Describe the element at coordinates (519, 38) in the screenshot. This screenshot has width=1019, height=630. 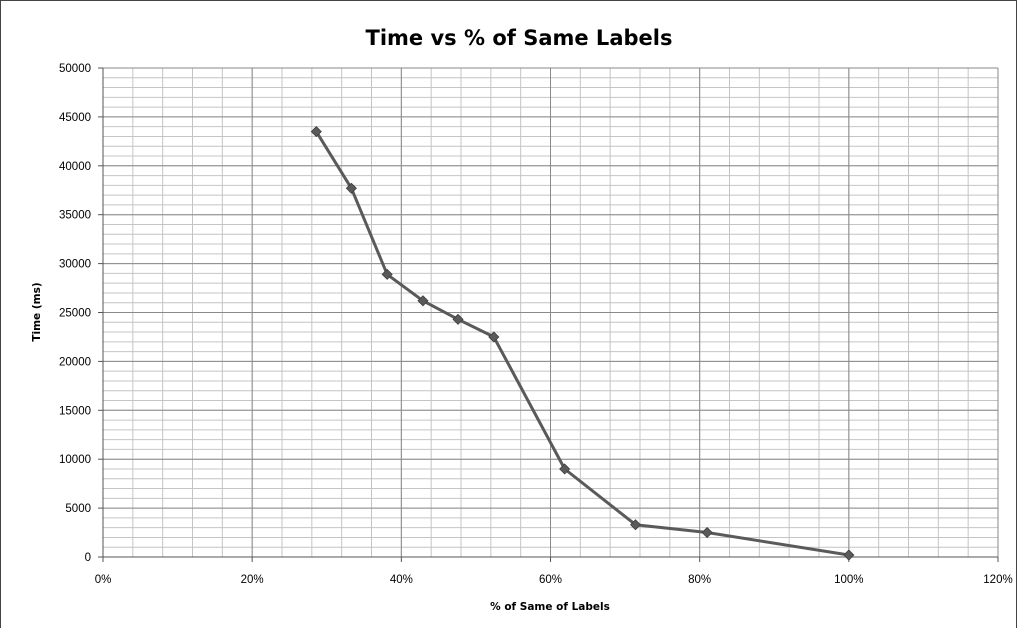
I see `chart-title: Time vs % of Same Labels` at that location.